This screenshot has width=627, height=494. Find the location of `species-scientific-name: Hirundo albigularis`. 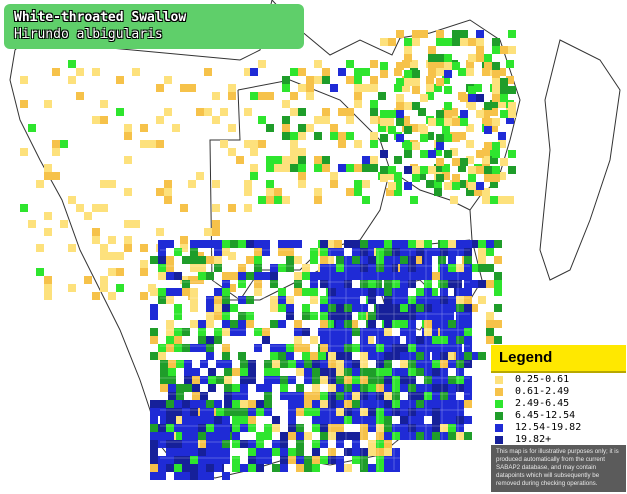

species-scientific-name: Hirundo albigularis is located at coordinates (88, 34).